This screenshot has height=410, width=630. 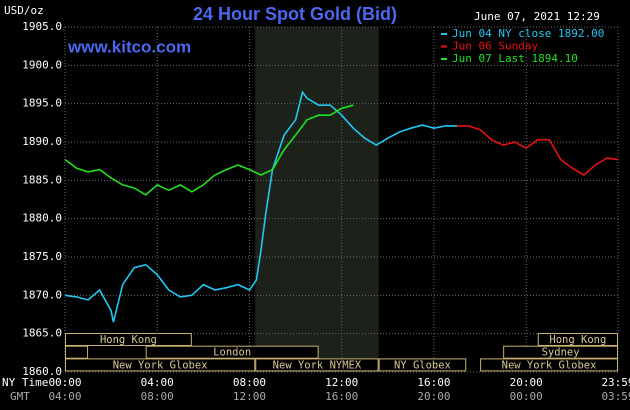 I want to click on y-tick-label: 1900.0, so click(x=42, y=64).